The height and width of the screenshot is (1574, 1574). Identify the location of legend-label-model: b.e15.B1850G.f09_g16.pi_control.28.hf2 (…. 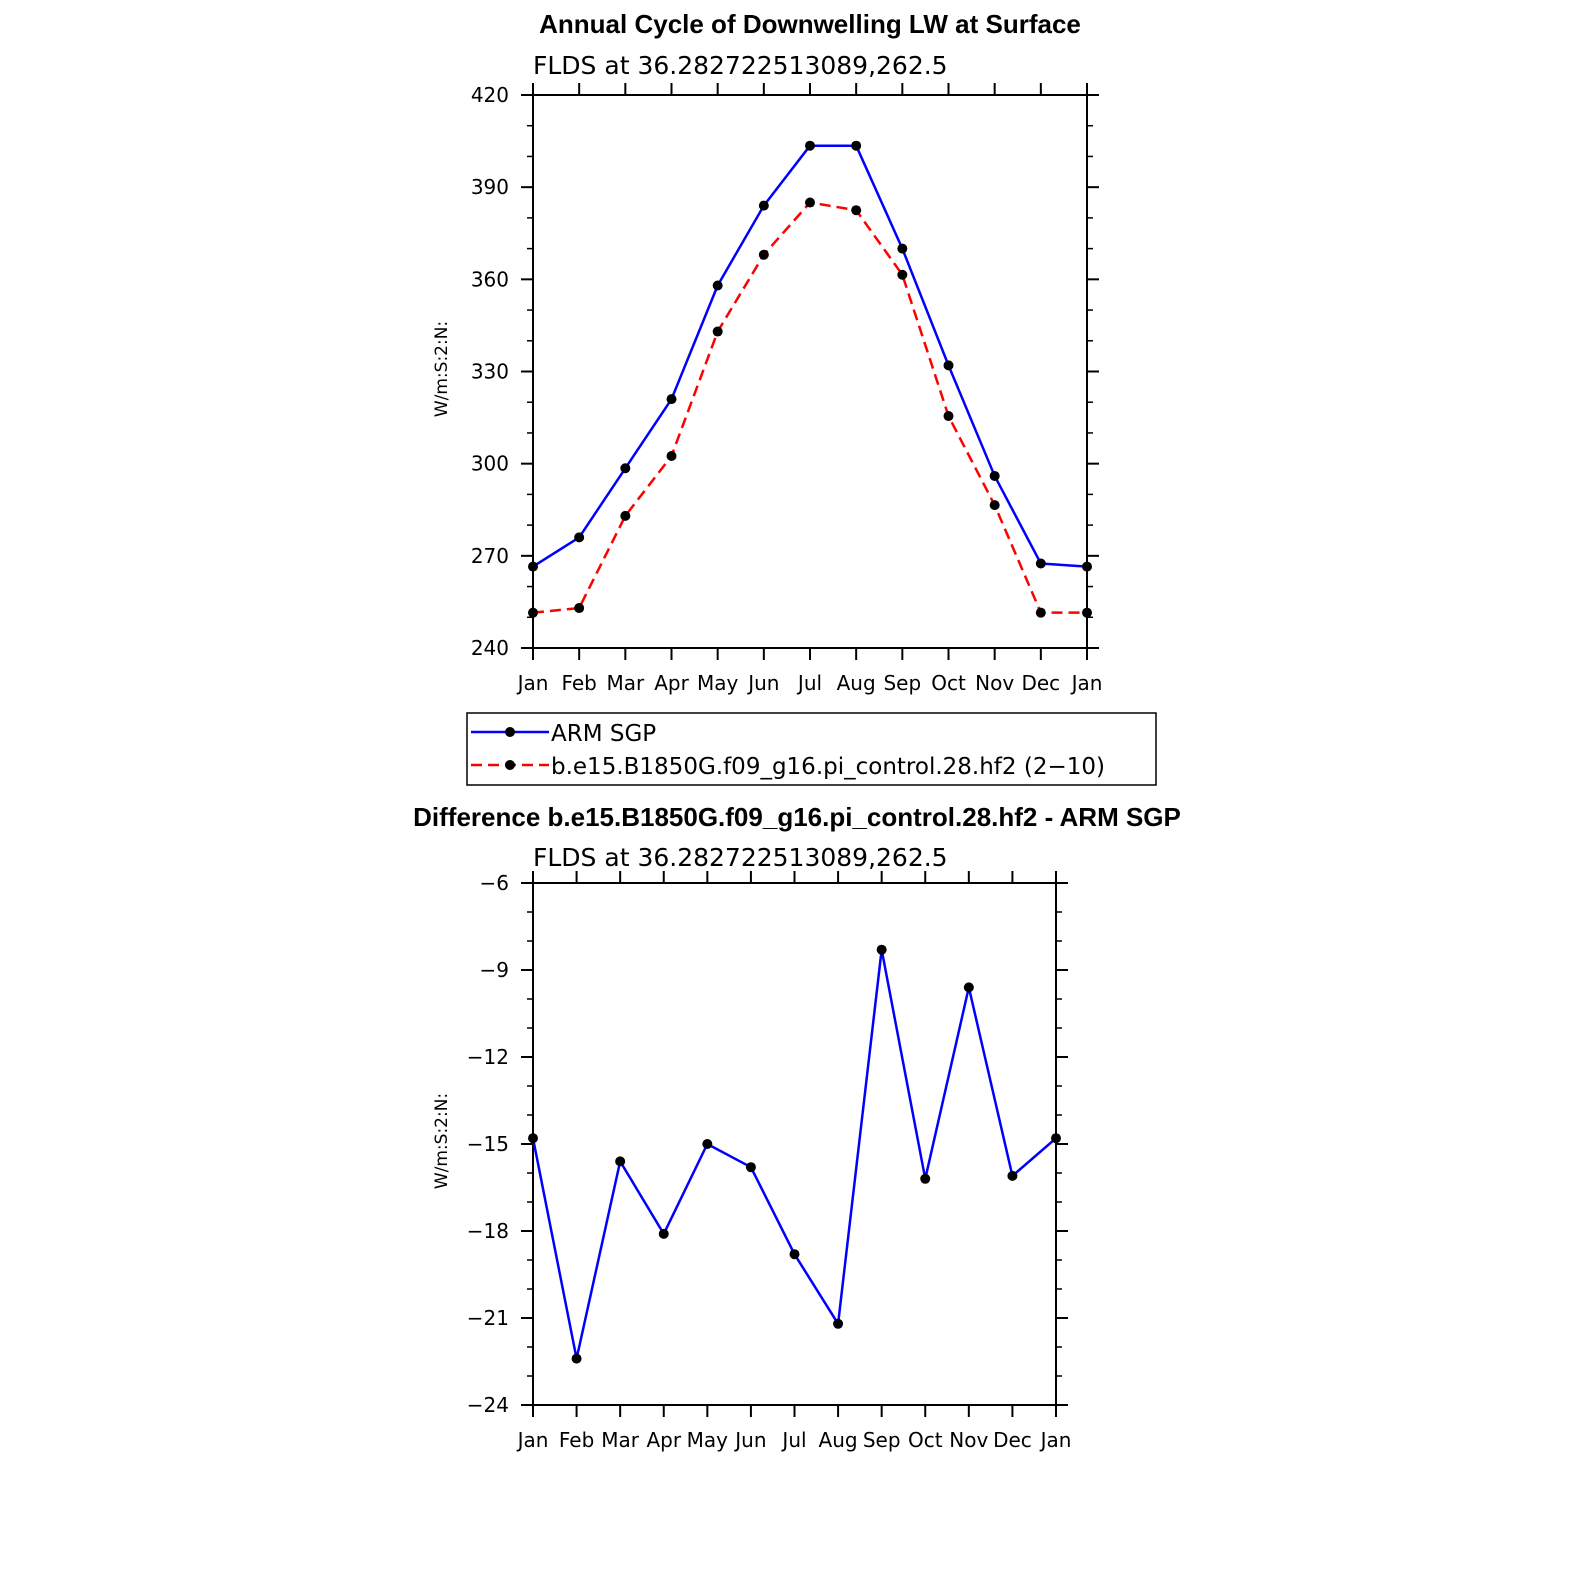
(828, 767).